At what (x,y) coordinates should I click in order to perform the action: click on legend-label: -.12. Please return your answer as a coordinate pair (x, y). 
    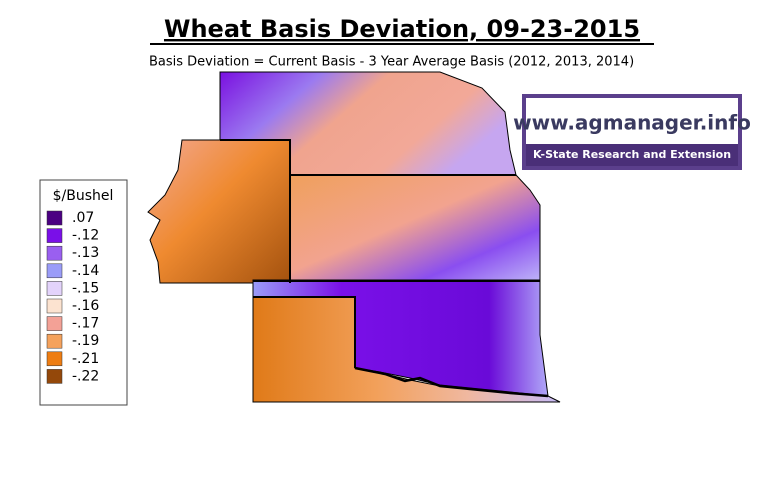
    Looking at the image, I should click on (85, 236).